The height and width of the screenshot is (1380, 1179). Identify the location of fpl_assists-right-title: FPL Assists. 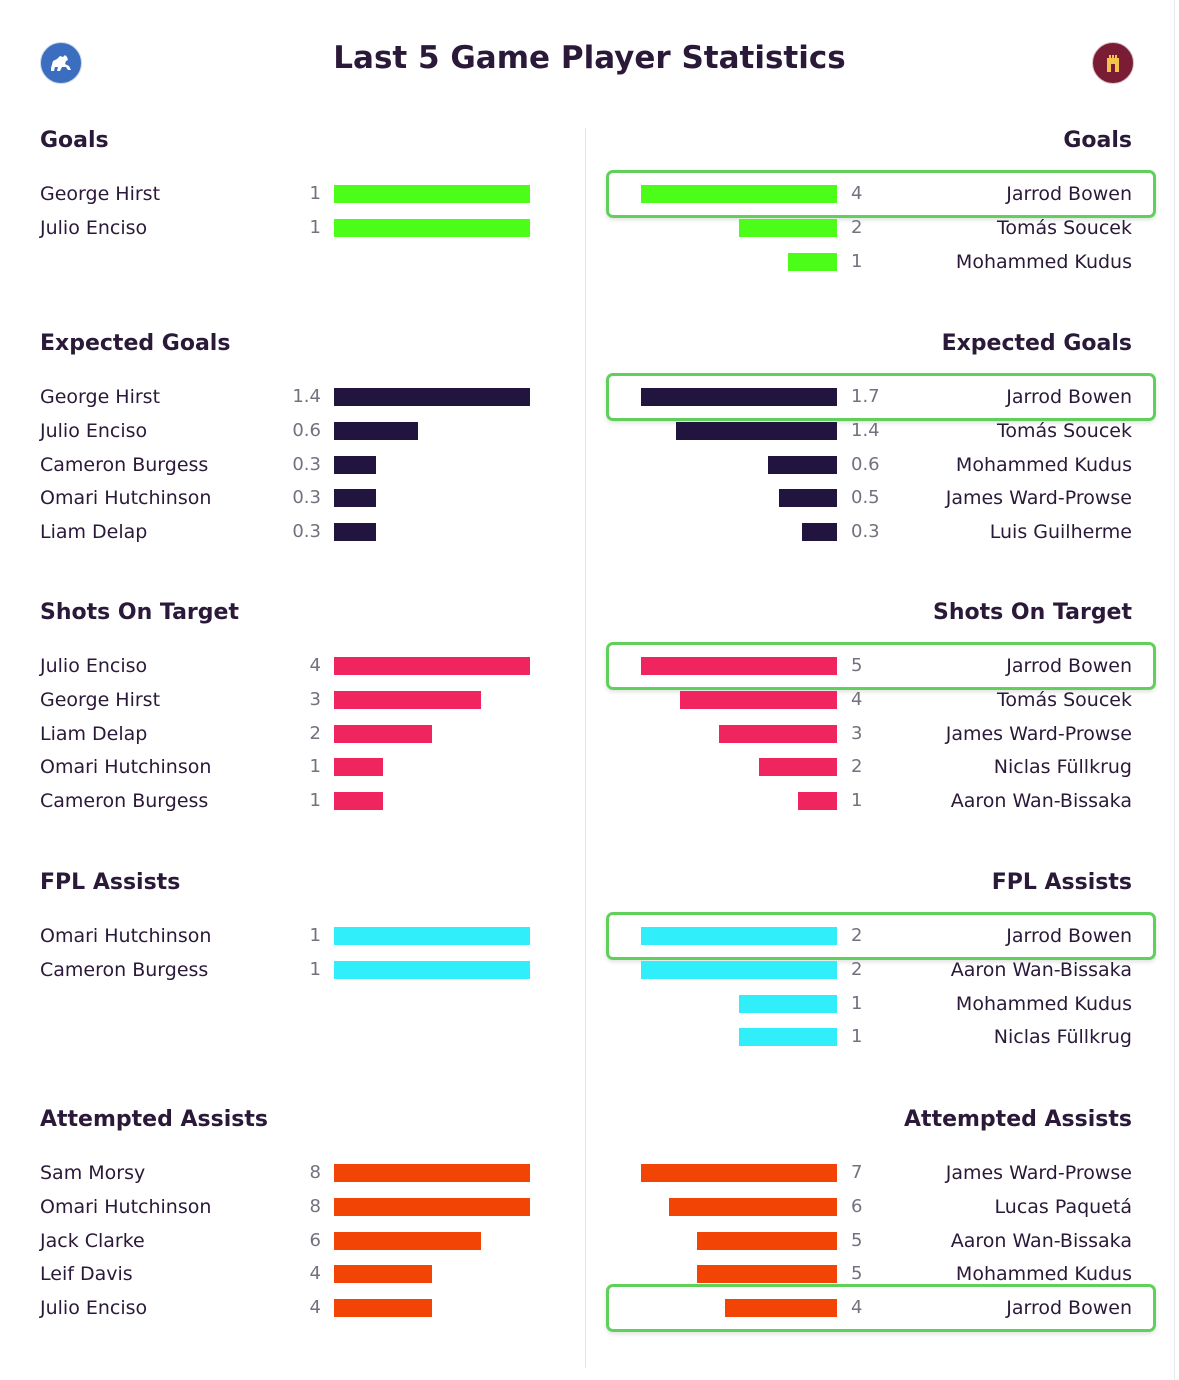
(1061, 882).